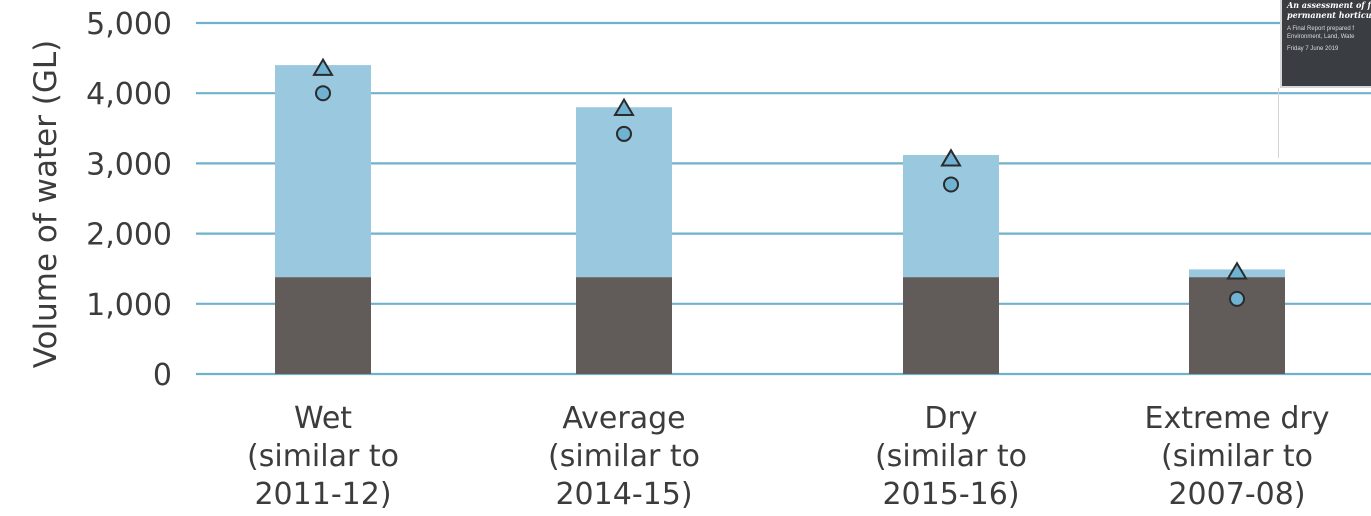 This screenshot has height=516, width=1371. I want to click on category-label-line: 2015-16), so click(950, 494).